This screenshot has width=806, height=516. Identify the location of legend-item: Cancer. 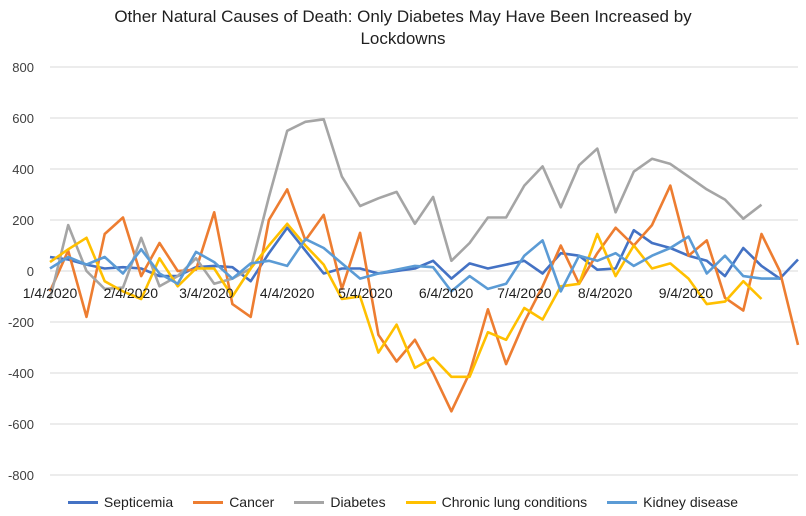
(233, 502).